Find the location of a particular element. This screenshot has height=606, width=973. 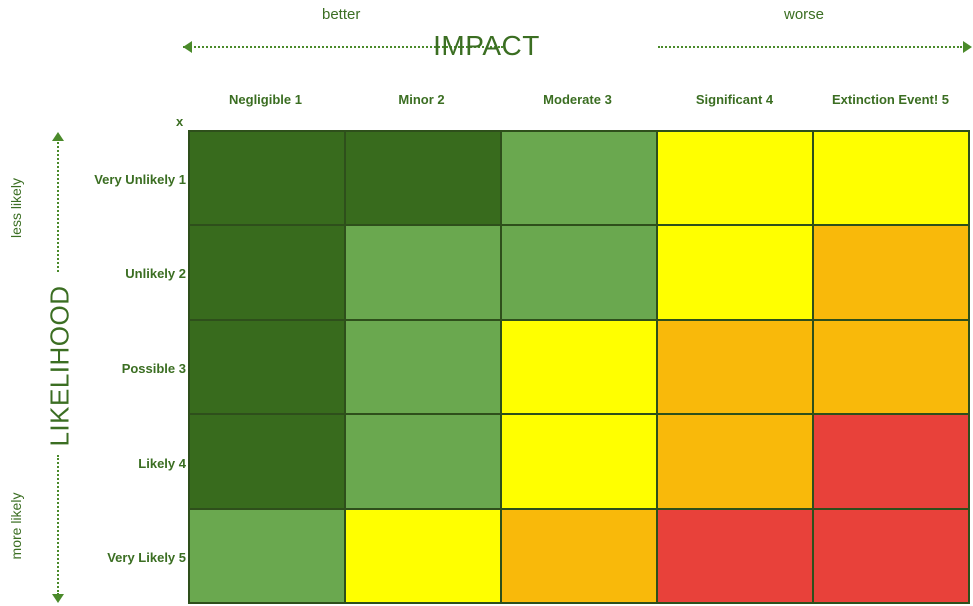

risk-cell-r5-c4 is located at coordinates (735, 555).